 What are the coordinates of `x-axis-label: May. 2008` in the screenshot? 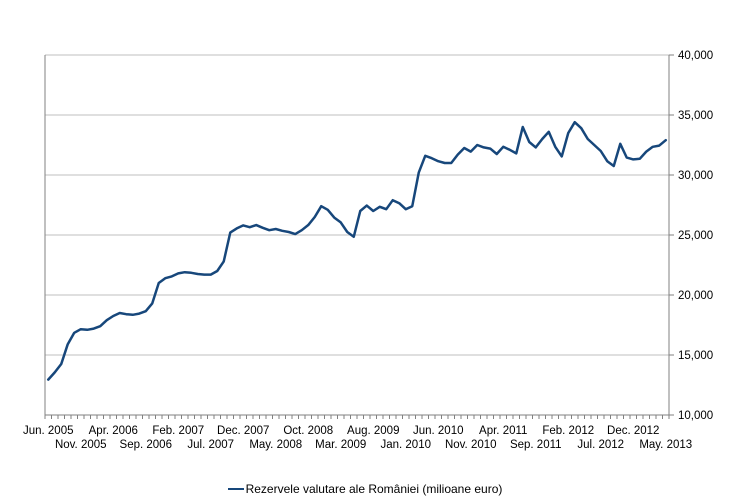 It's located at (275, 445).